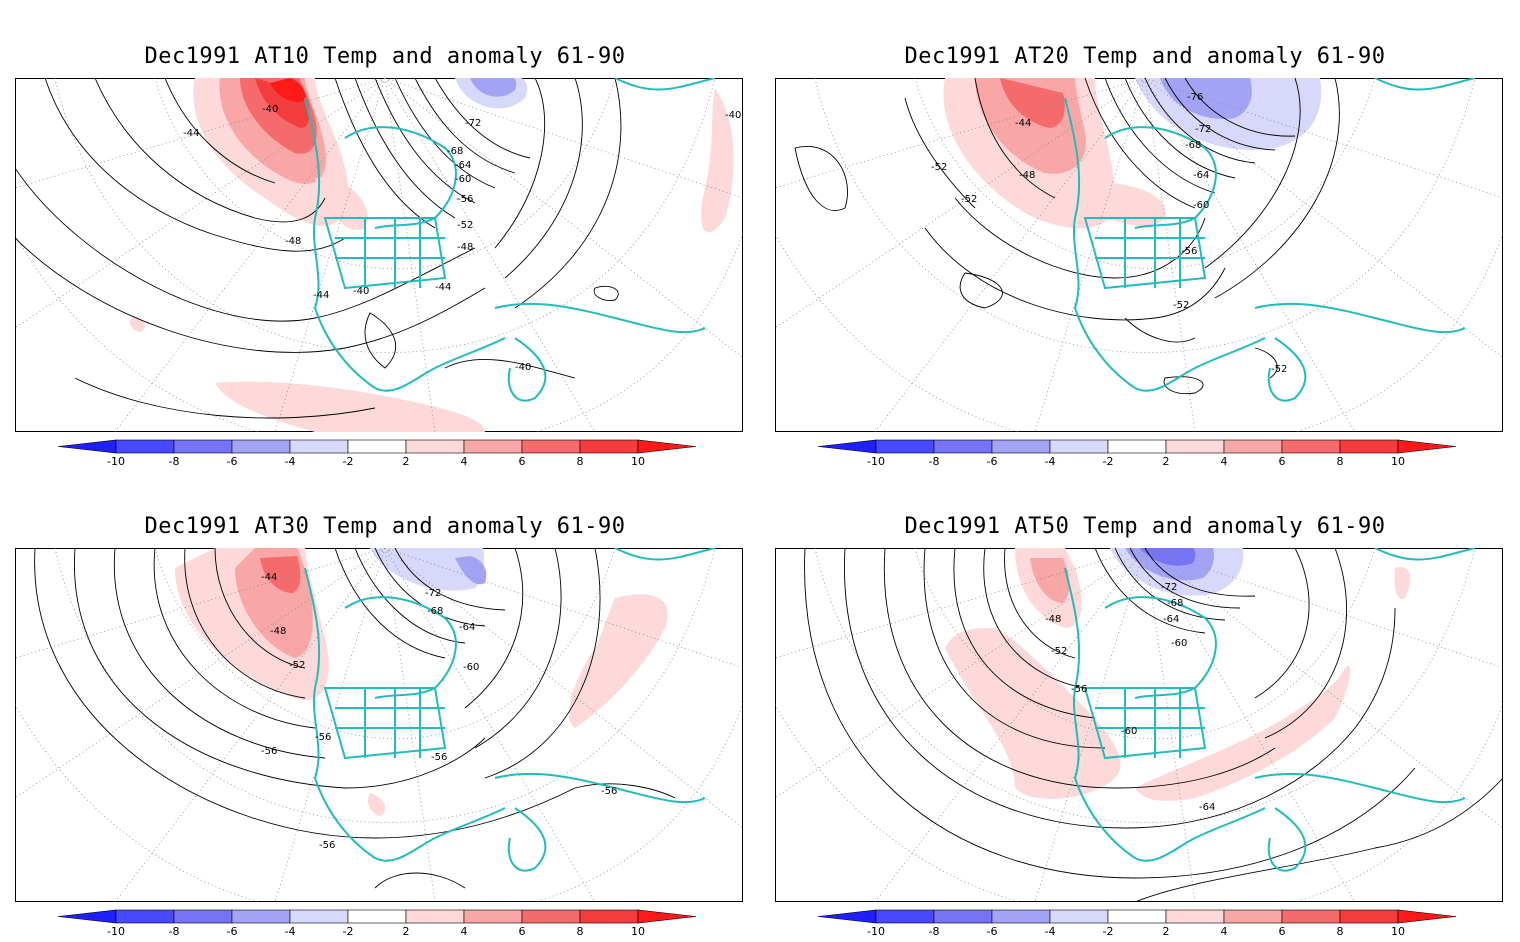  Describe the element at coordinates (1145, 526) in the screenshot. I see `panel-title: Dec1991 AT50 Temp and anomaly 61-90` at that location.